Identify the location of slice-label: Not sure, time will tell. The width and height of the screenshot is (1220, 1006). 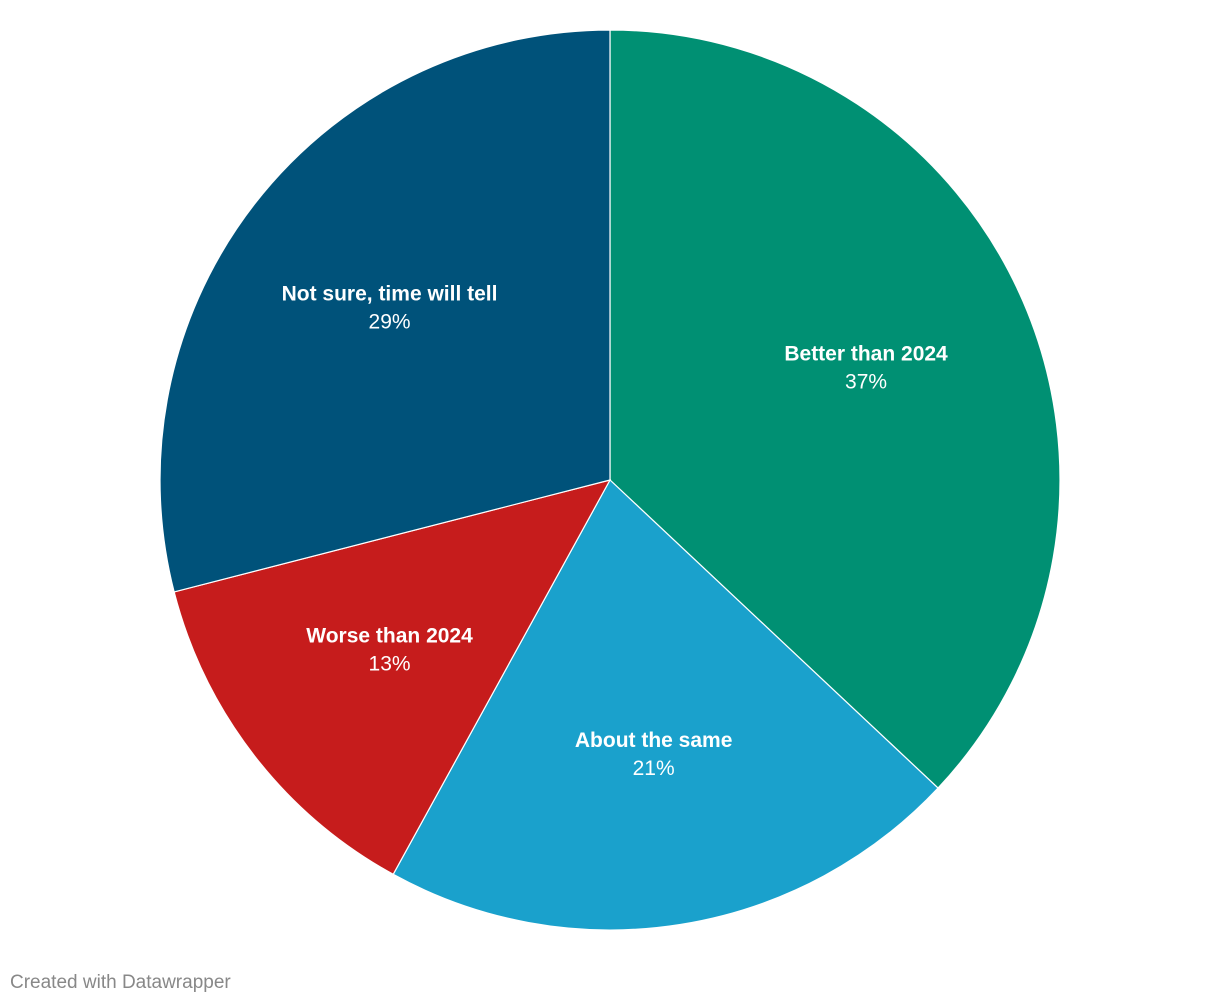
(390, 294).